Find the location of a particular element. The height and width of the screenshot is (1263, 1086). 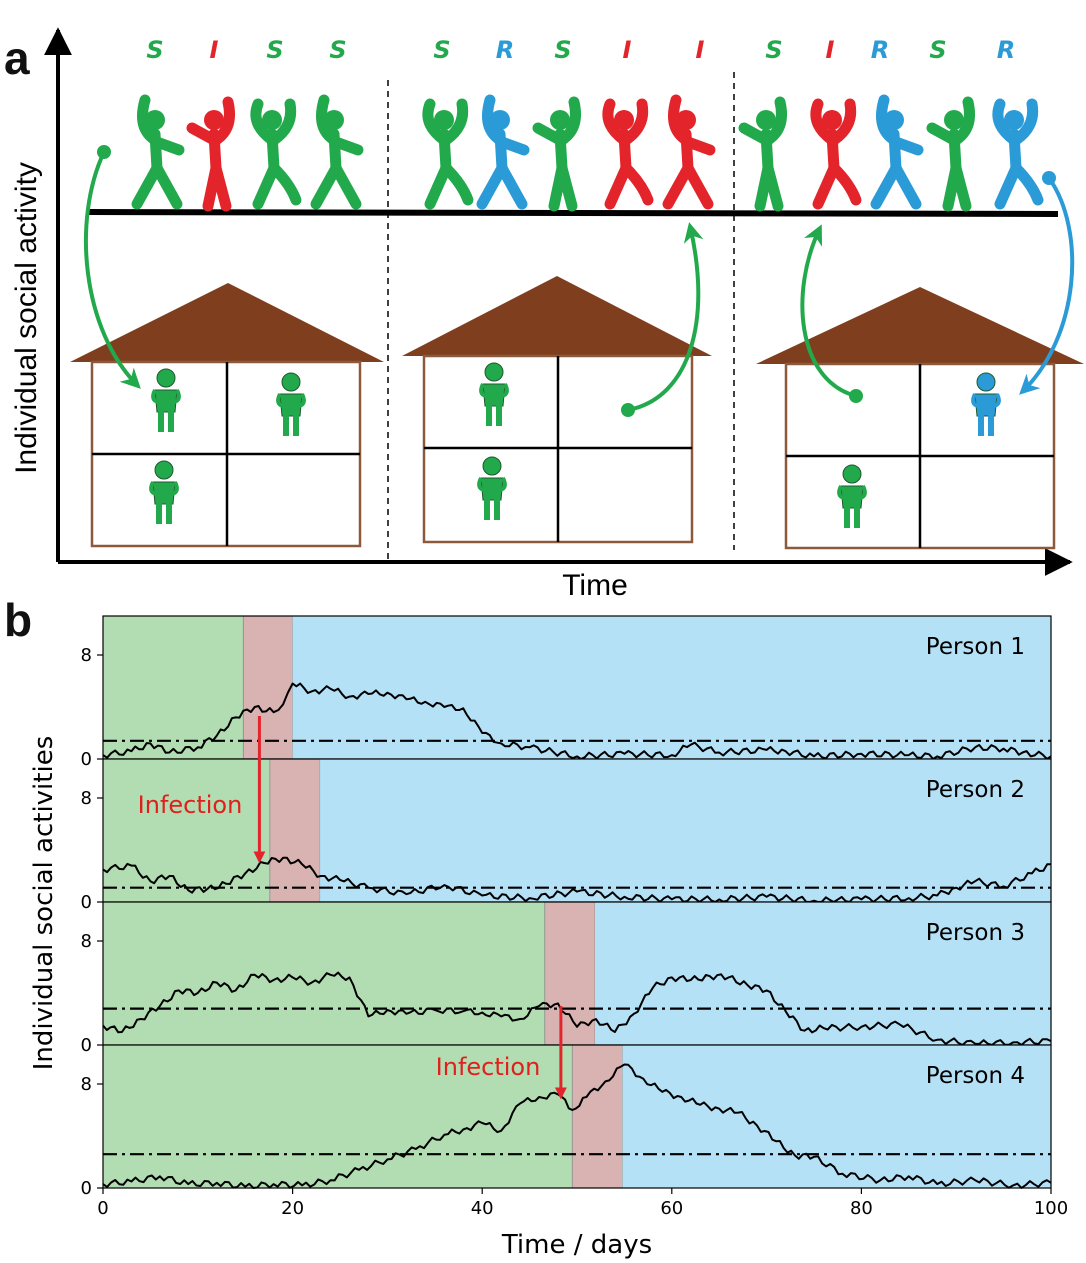

x-axis-ticks: 0 20 40 60 80 100 is located at coordinates (582, 1203).